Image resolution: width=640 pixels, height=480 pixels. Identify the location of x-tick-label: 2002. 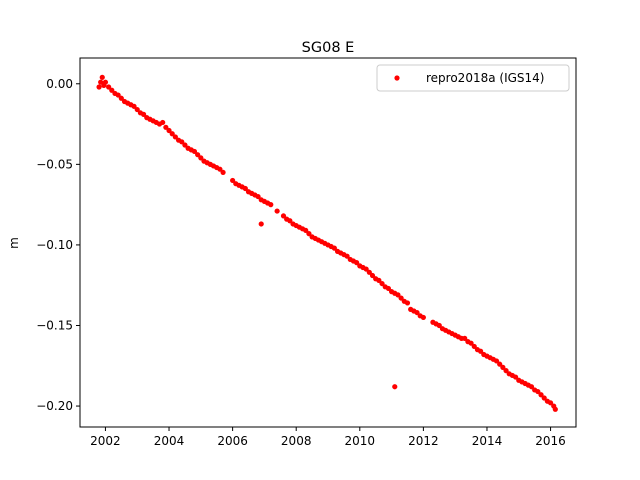
(105, 441).